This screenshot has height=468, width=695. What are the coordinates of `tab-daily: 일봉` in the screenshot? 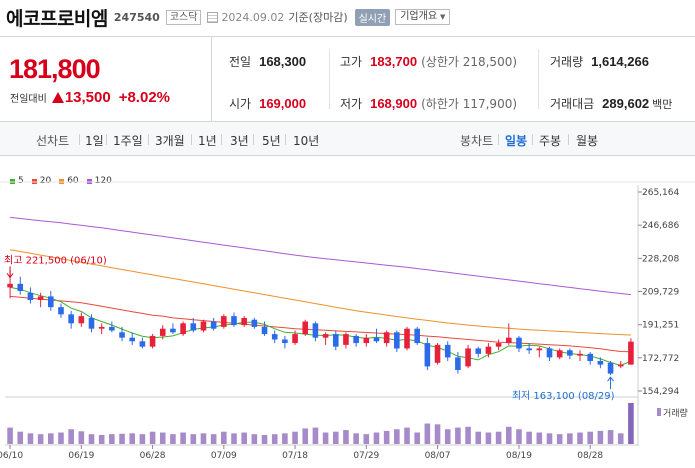 It's located at (516, 141).